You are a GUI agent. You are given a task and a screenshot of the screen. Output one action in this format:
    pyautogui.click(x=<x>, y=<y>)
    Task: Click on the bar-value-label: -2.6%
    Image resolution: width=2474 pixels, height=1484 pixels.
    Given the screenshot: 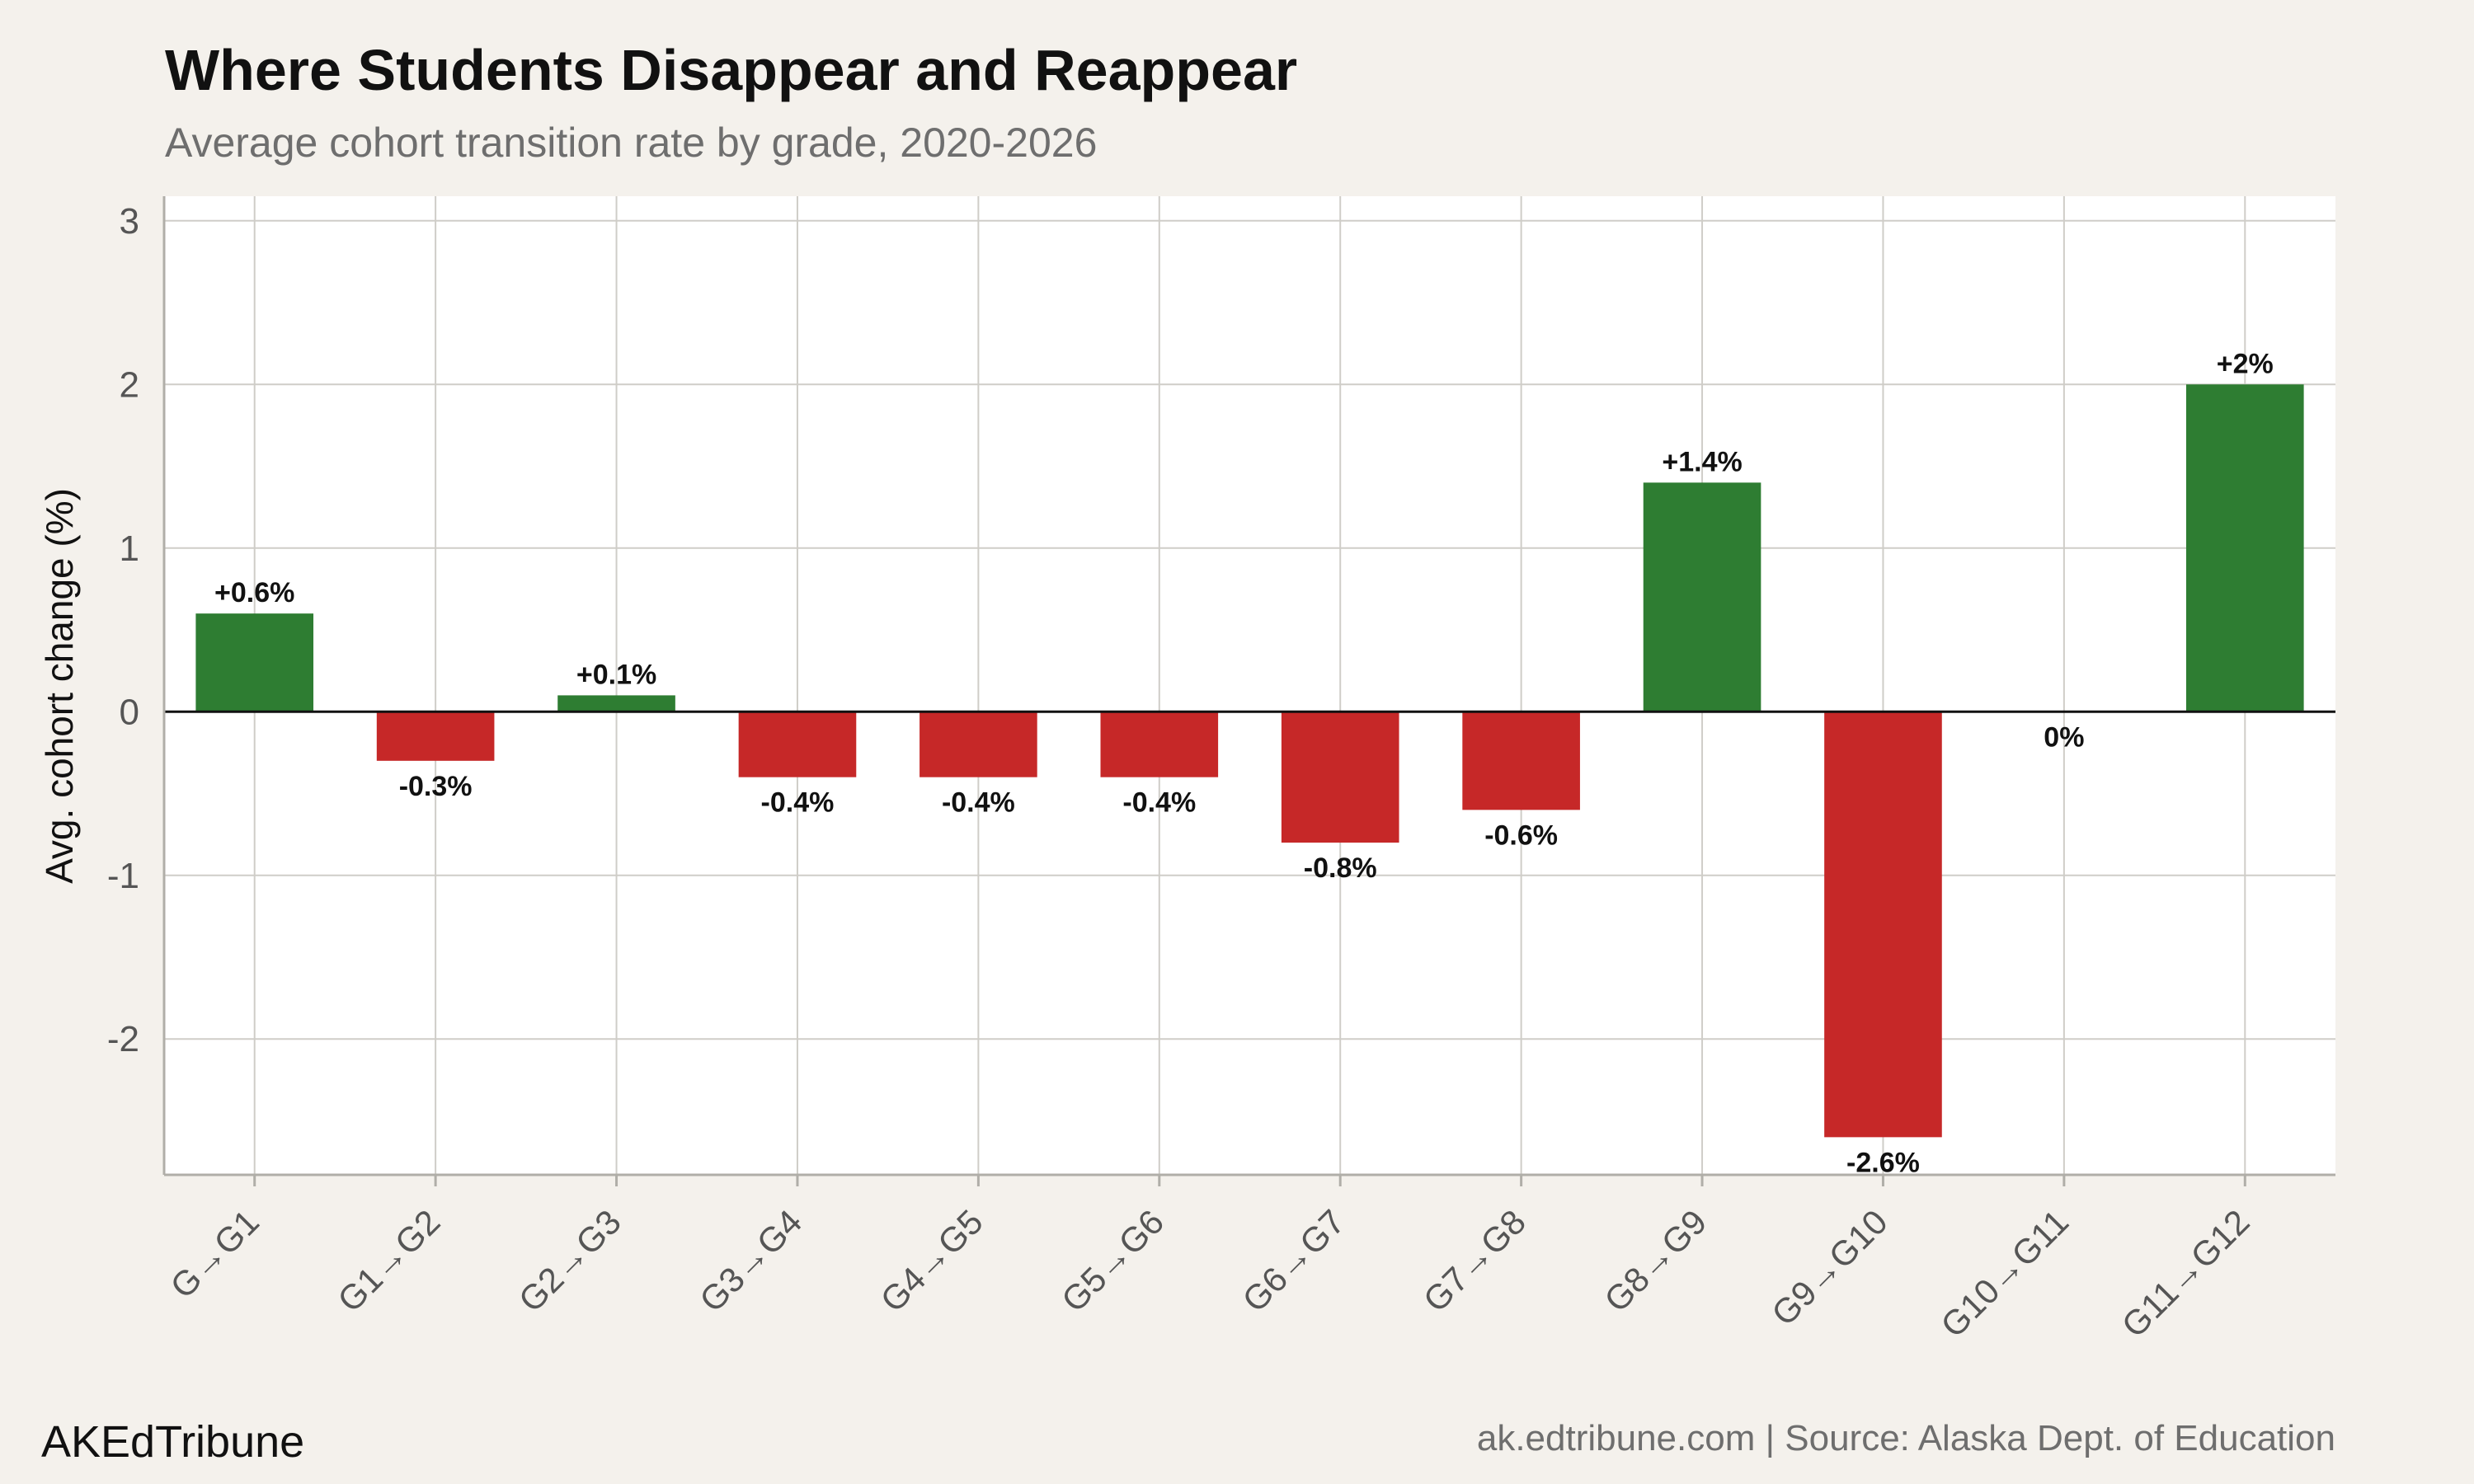 What is the action you would take?
    pyautogui.click(x=1883, y=1162)
    